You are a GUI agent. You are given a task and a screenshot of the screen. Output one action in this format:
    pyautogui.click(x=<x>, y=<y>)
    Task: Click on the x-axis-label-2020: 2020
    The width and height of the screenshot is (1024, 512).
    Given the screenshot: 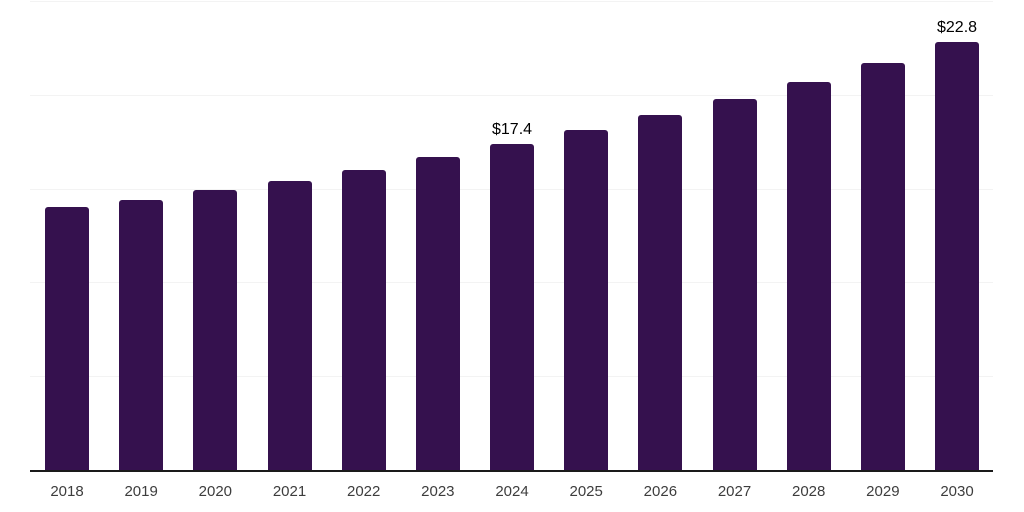 What is the action you would take?
    pyautogui.click(x=215, y=491)
    